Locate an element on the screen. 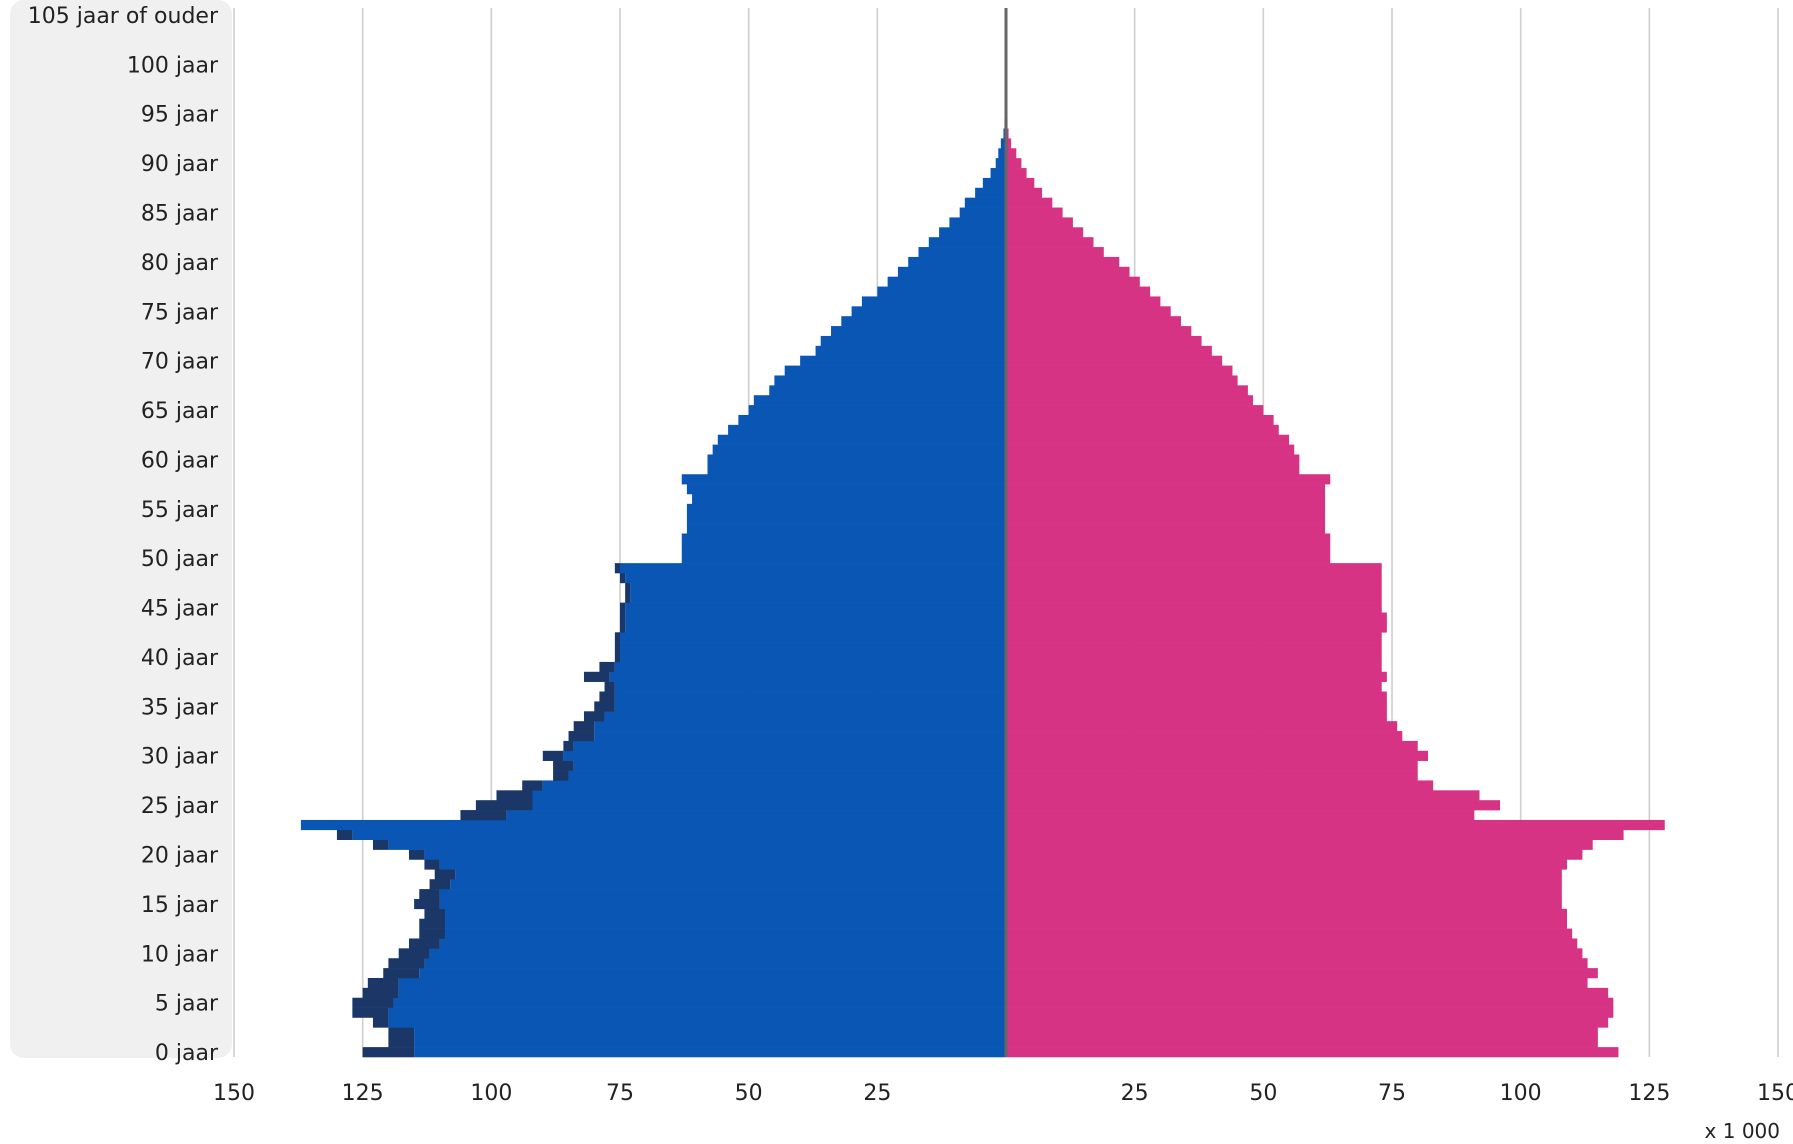  age-label: 35 jaar is located at coordinates (180, 707).